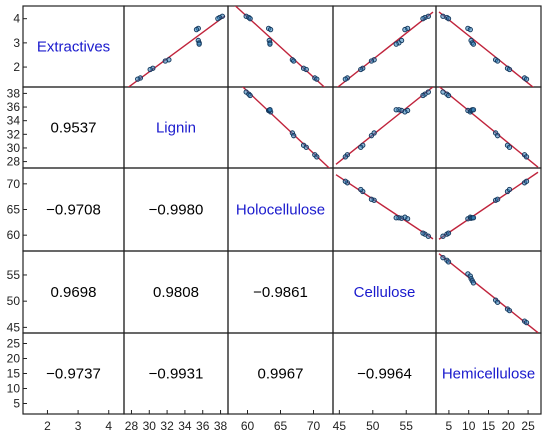  What do you see at coordinates (340, 426) in the screenshot?
I see `x-tick-label-c3-0: 45` at bounding box center [340, 426].